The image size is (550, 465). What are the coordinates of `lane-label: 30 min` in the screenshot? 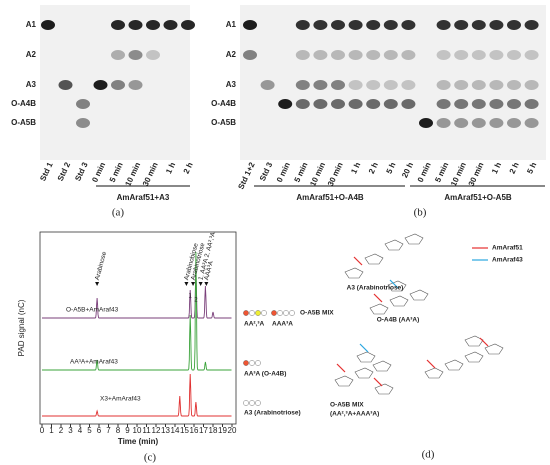 It's located at (150, 174).